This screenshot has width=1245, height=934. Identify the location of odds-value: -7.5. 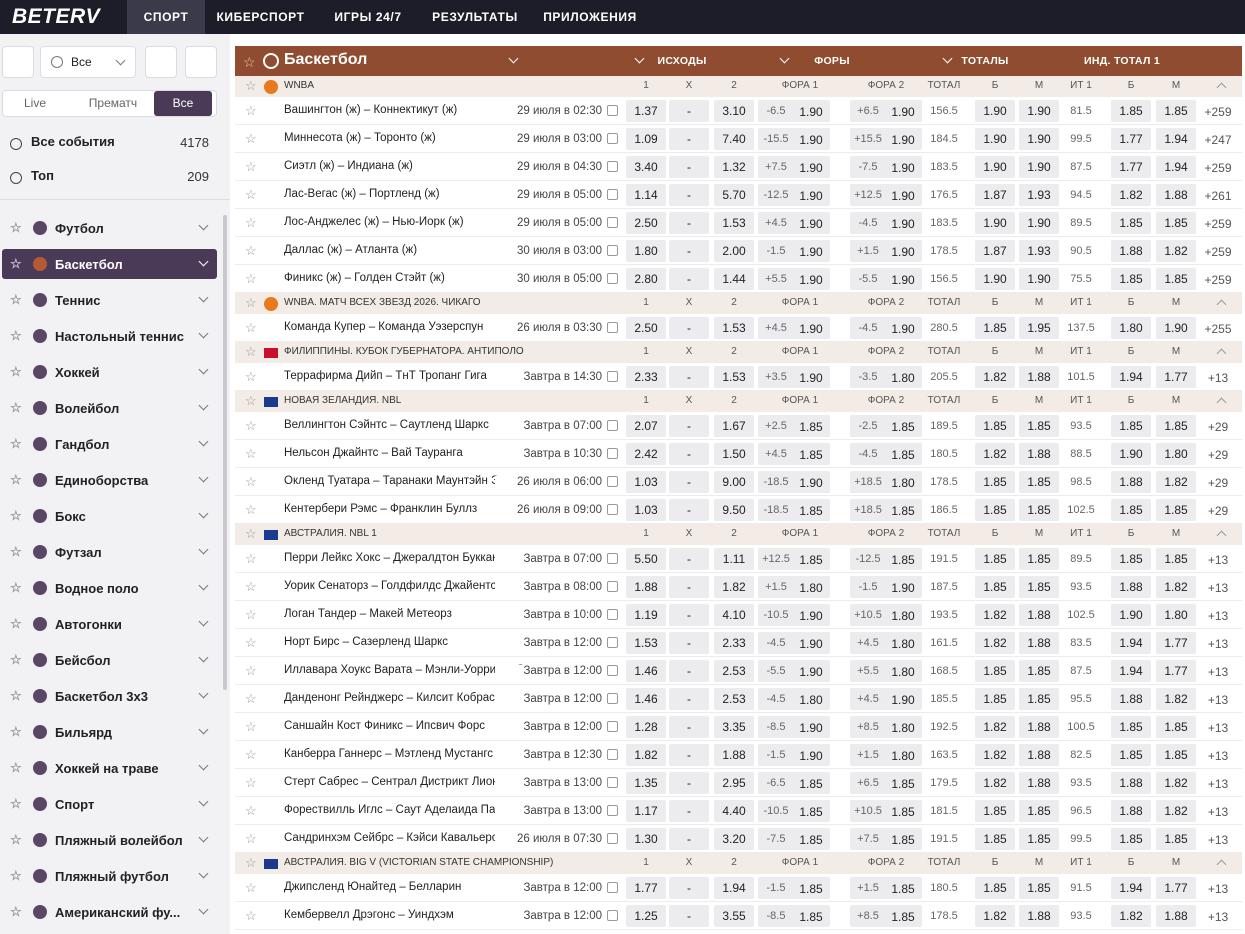
(868, 167).